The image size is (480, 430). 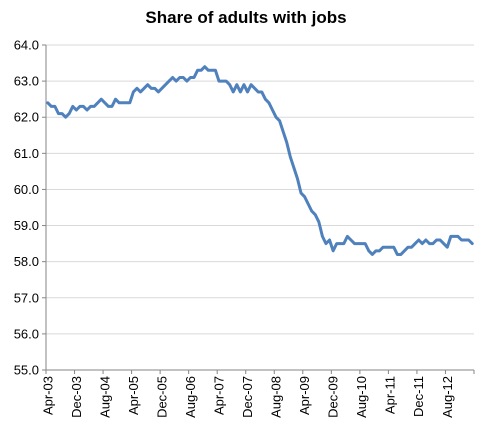 I want to click on x-tick-label-Aug-06: Aug-06, so click(x=190, y=397).